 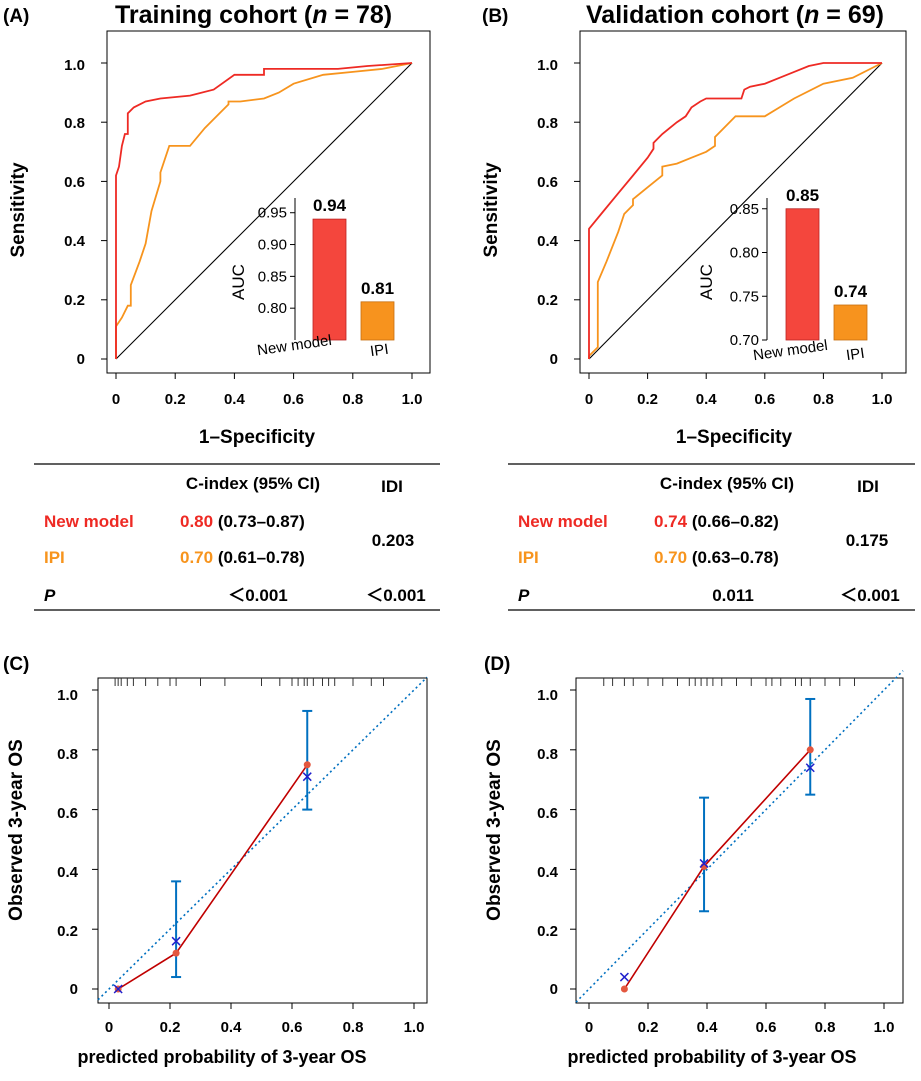 I want to click on table-b-header-cindex: C-index (95% CI), so click(x=727, y=483).